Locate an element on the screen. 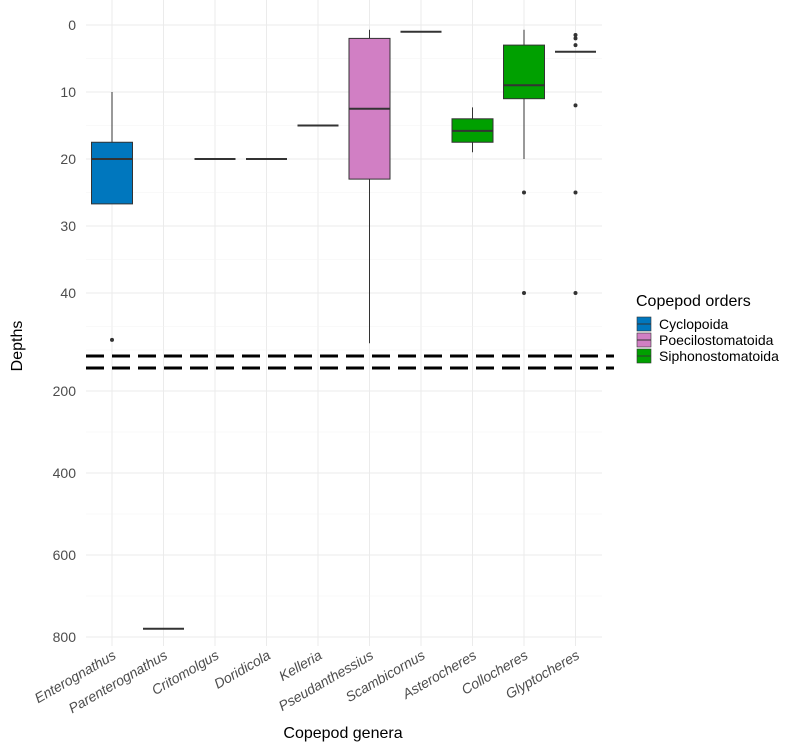  x-tick-label: Doridicola is located at coordinates (242, 669).